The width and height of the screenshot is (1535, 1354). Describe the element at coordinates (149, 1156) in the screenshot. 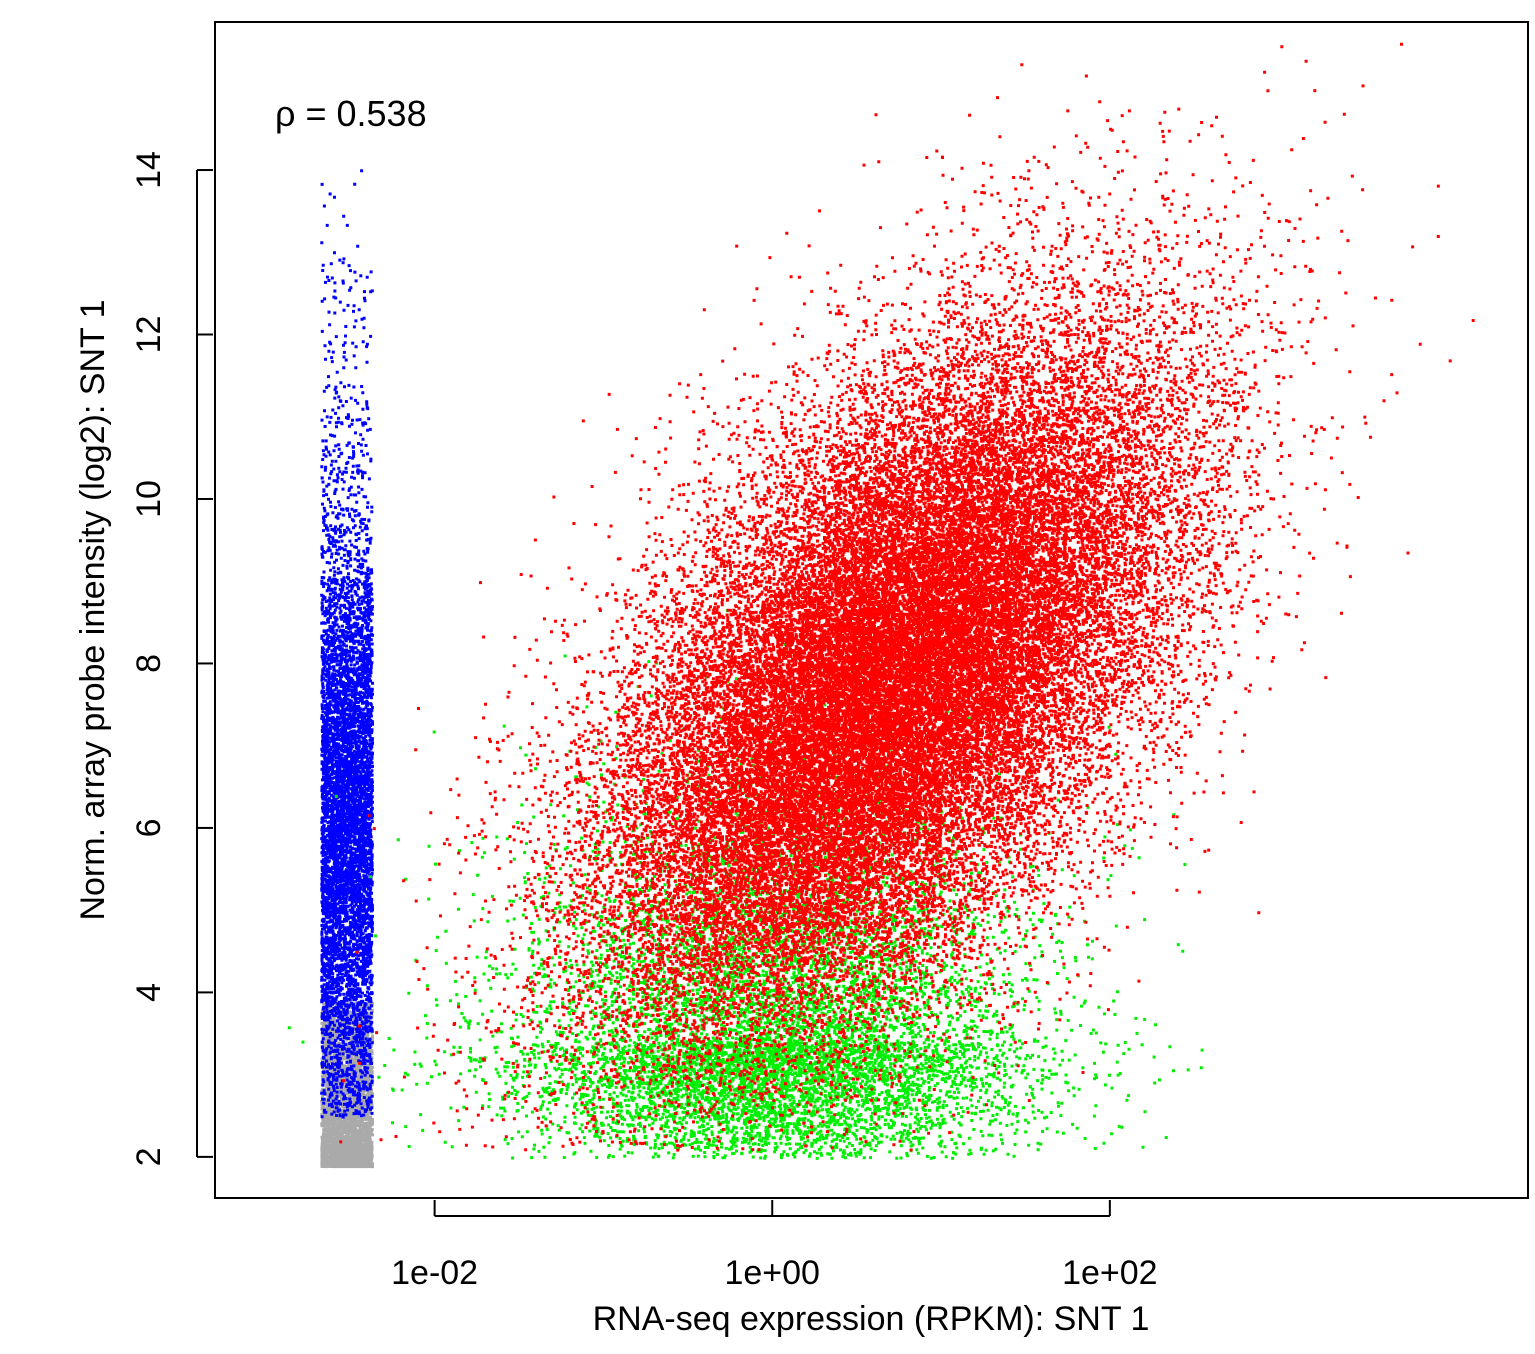

I see `y-tick-label: 2` at that location.